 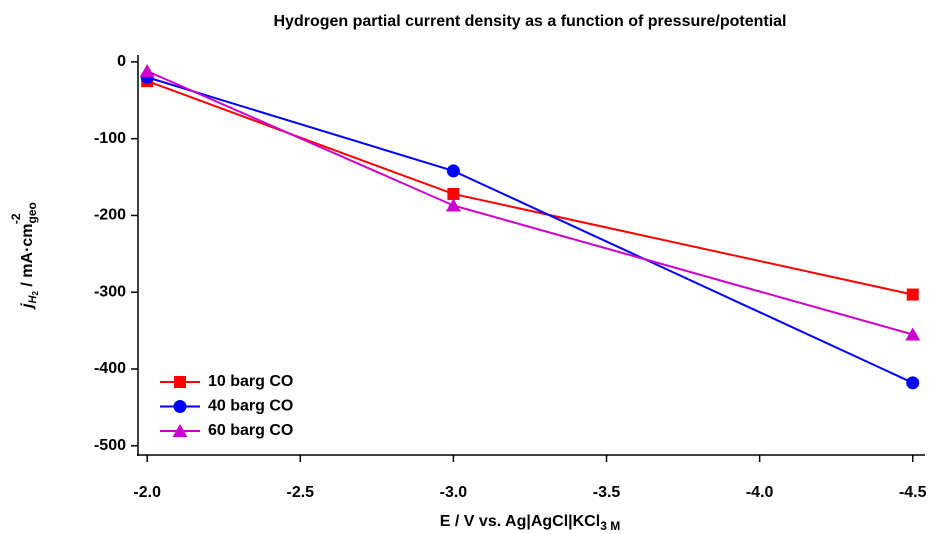 I want to click on x-axis-label: E / V vs. Ag|AgCl|KCl3 M, so click(x=530, y=523).